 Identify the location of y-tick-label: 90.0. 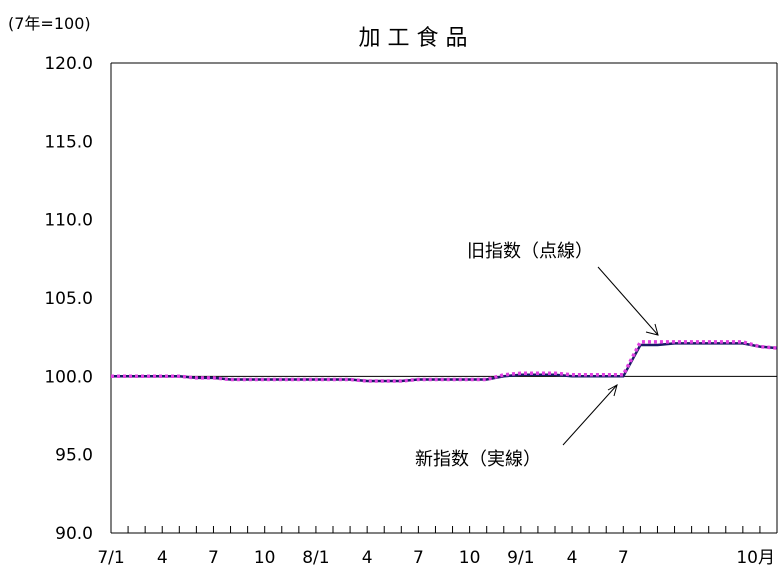
(74, 534).